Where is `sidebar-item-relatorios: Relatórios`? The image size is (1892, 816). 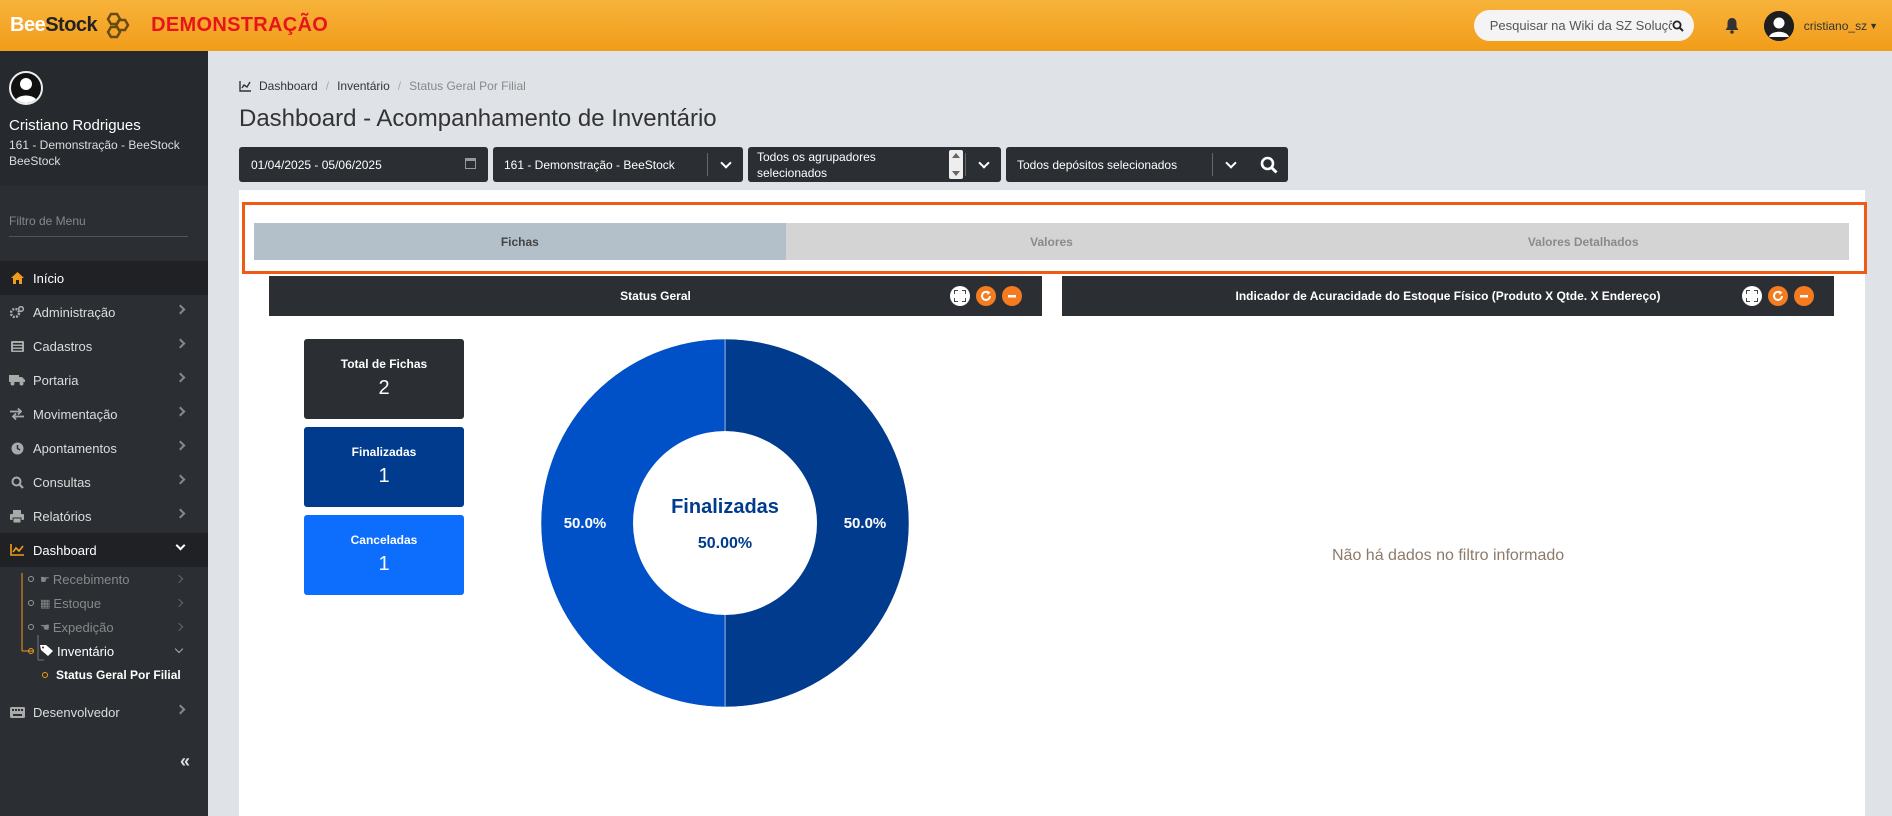 sidebar-item-relatorios: Relatórios is located at coordinates (104, 516).